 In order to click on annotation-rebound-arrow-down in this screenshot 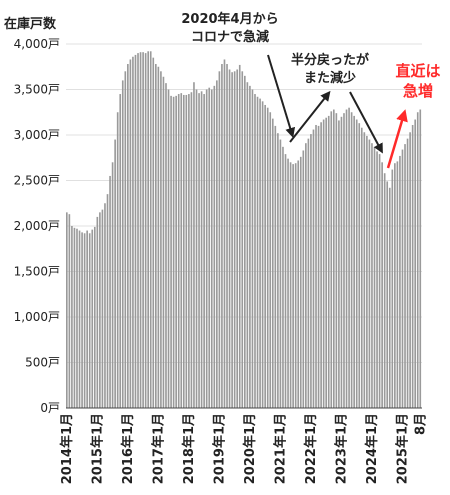, I will do `click(366, 122)`.